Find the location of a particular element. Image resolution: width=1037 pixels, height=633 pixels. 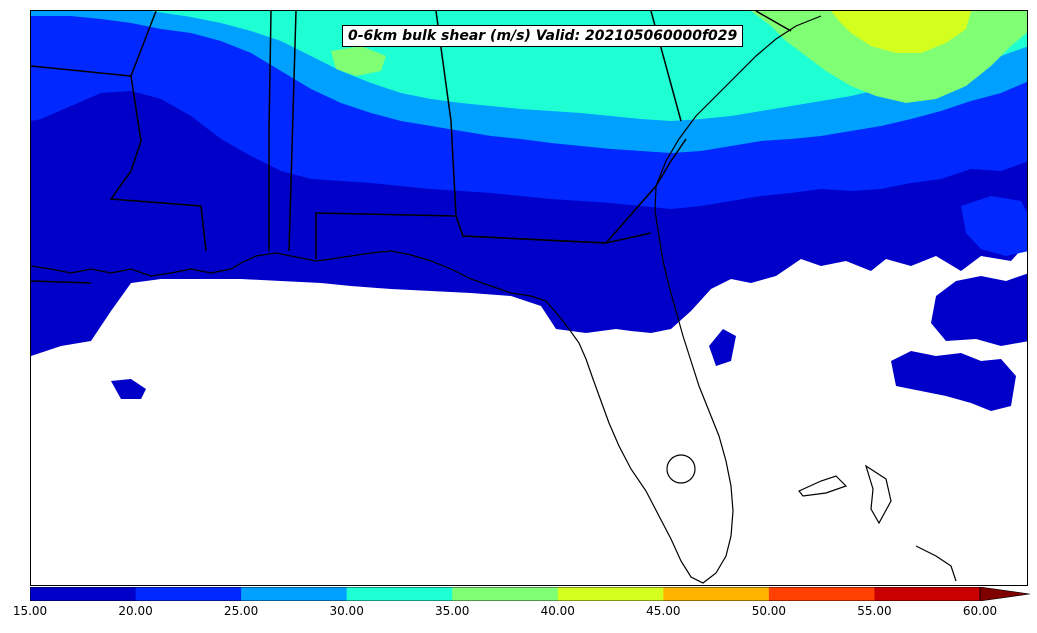

shear-band-35-40-patch is located at coordinates (358, 61).